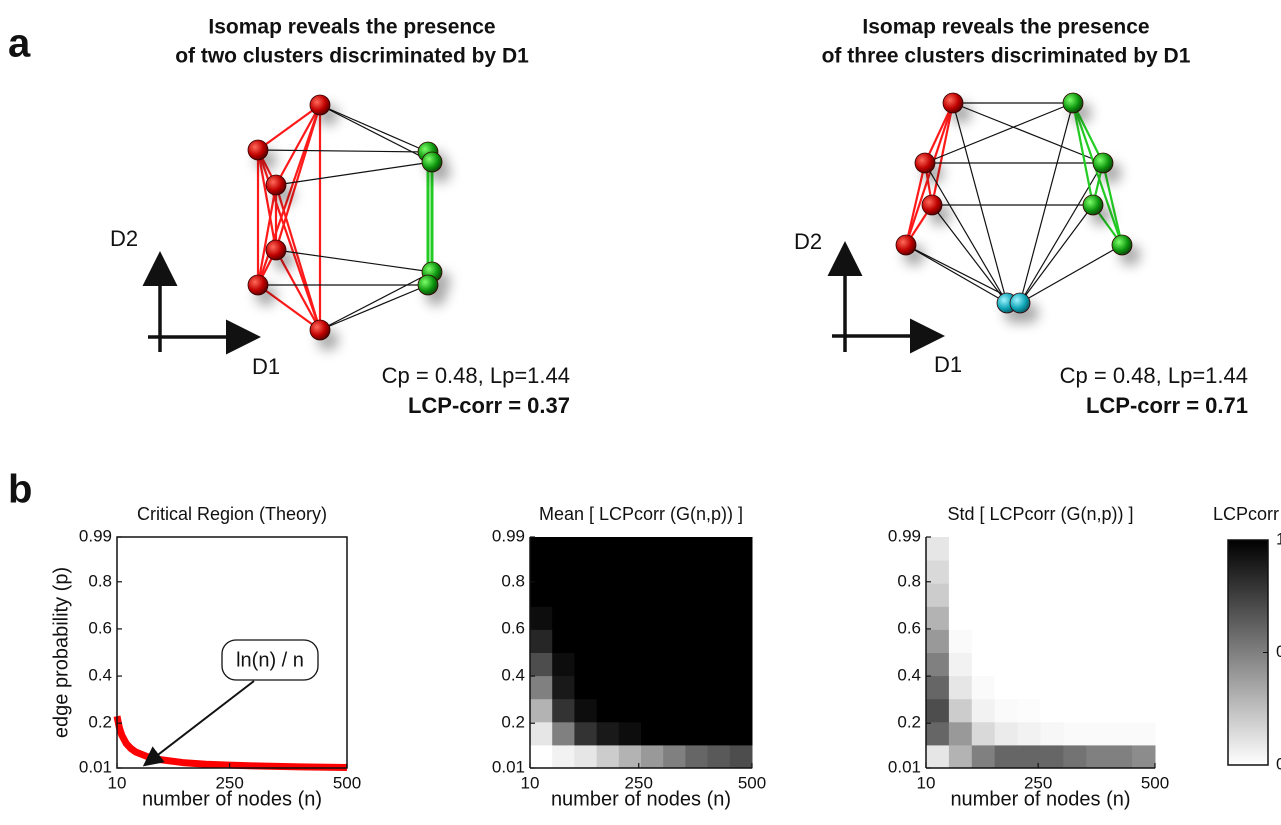  I want to click on axis-label: D2, so click(124, 238).